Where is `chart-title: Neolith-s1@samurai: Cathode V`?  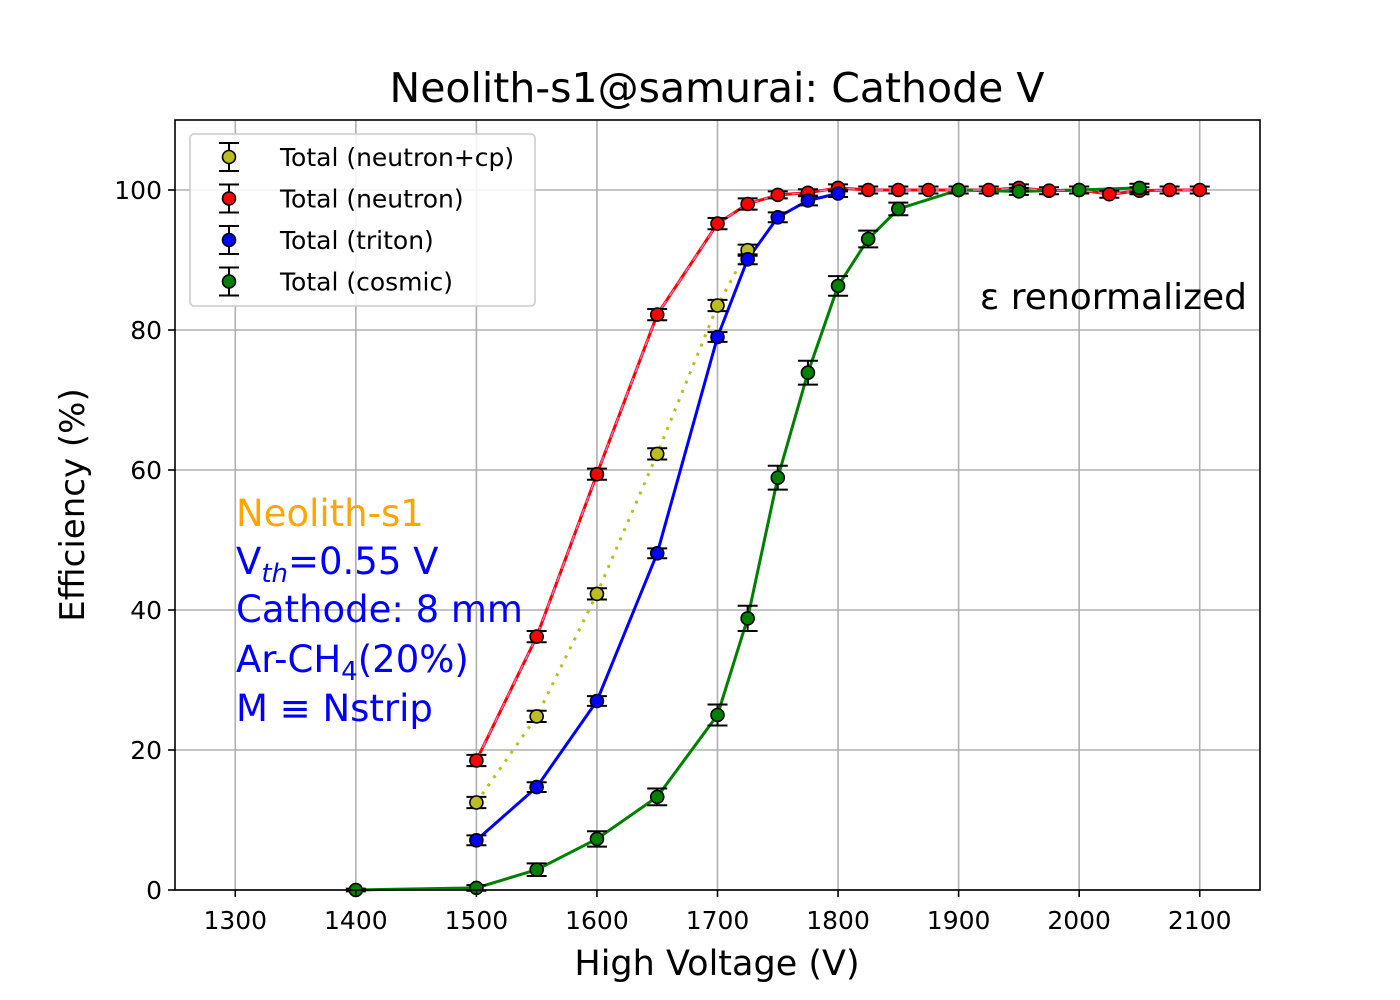
chart-title: Neolith-s1@samurai: Cathode V is located at coordinates (717, 88).